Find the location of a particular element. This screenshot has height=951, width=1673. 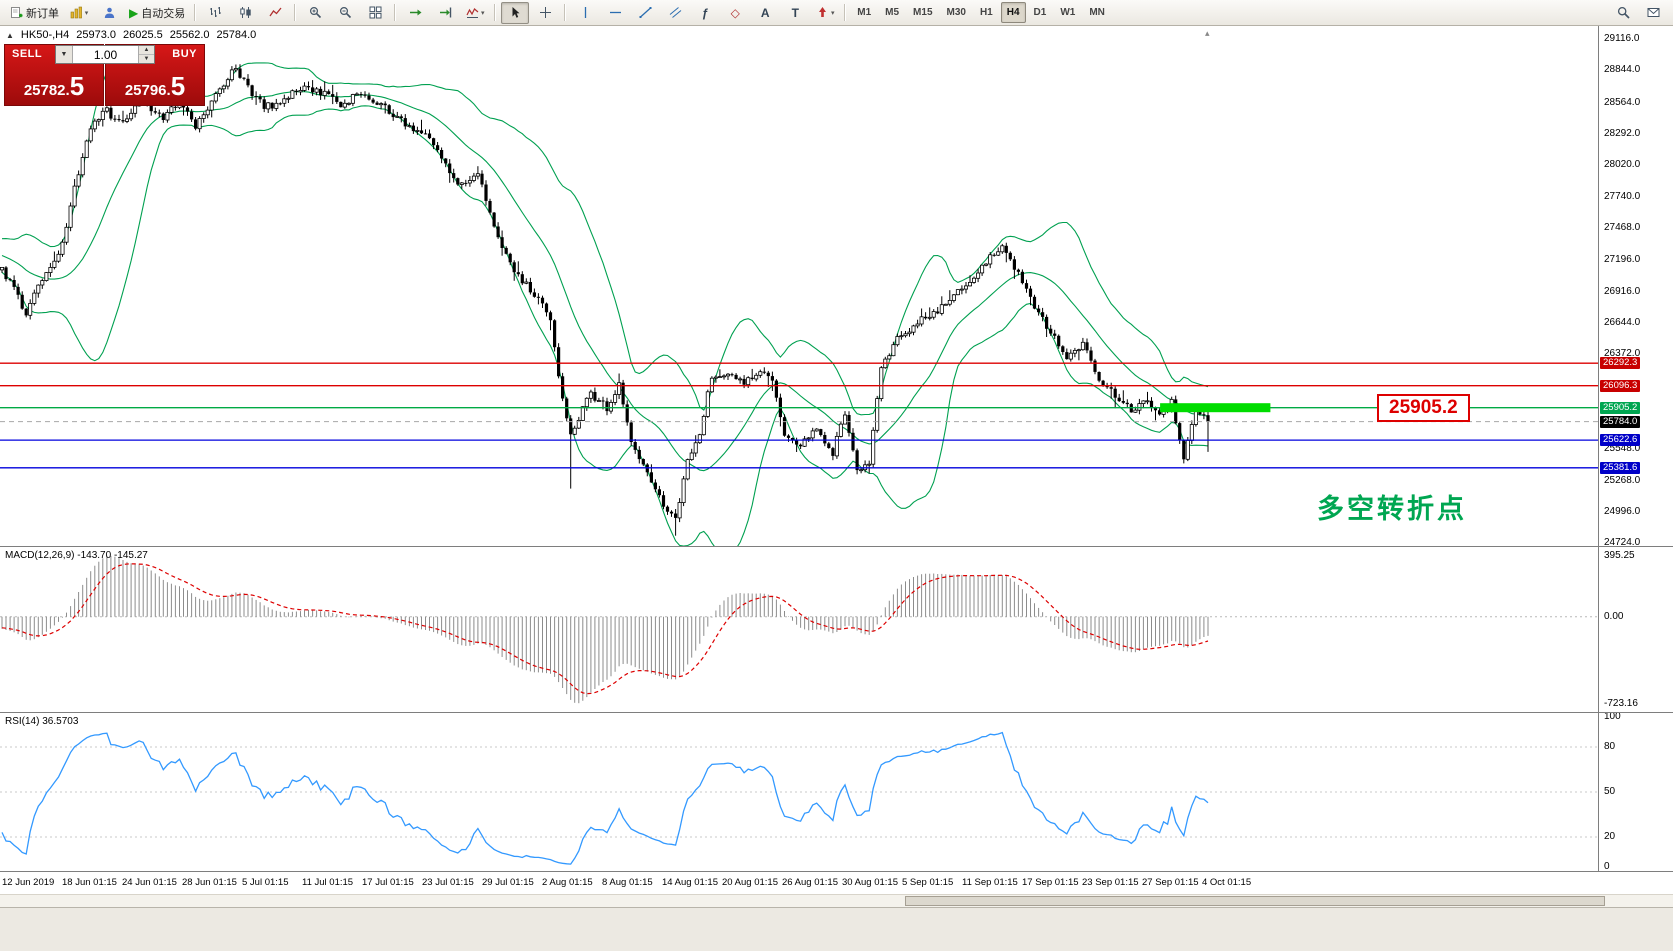

price-tick: 24724.0 is located at coordinates (1622, 543).